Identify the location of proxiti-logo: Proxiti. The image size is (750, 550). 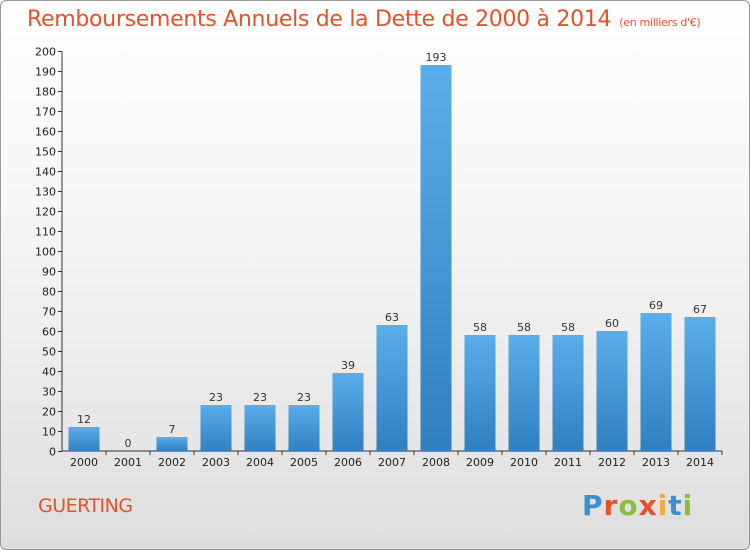
(637, 505).